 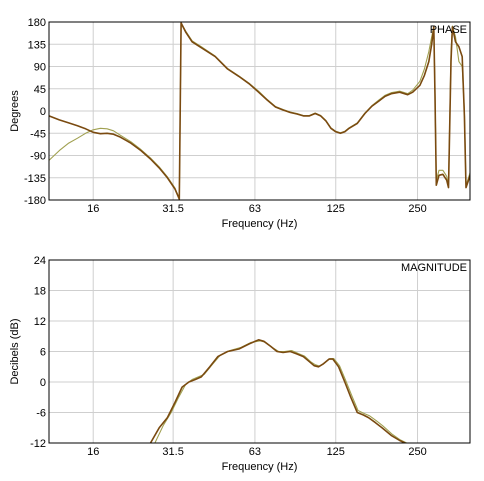 What do you see at coordinates (38, 352) in the screenshot?
I see `magnitude-y-tick-labels: 24 18 12 6 0 -6 -12` at bounding box center [38, 352].